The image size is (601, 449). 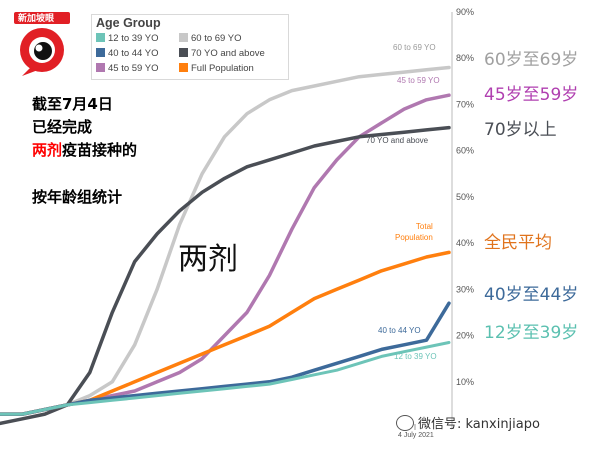 I want to click on side-label-40-44: 40岁至44岁, so click(x=531, y=295).